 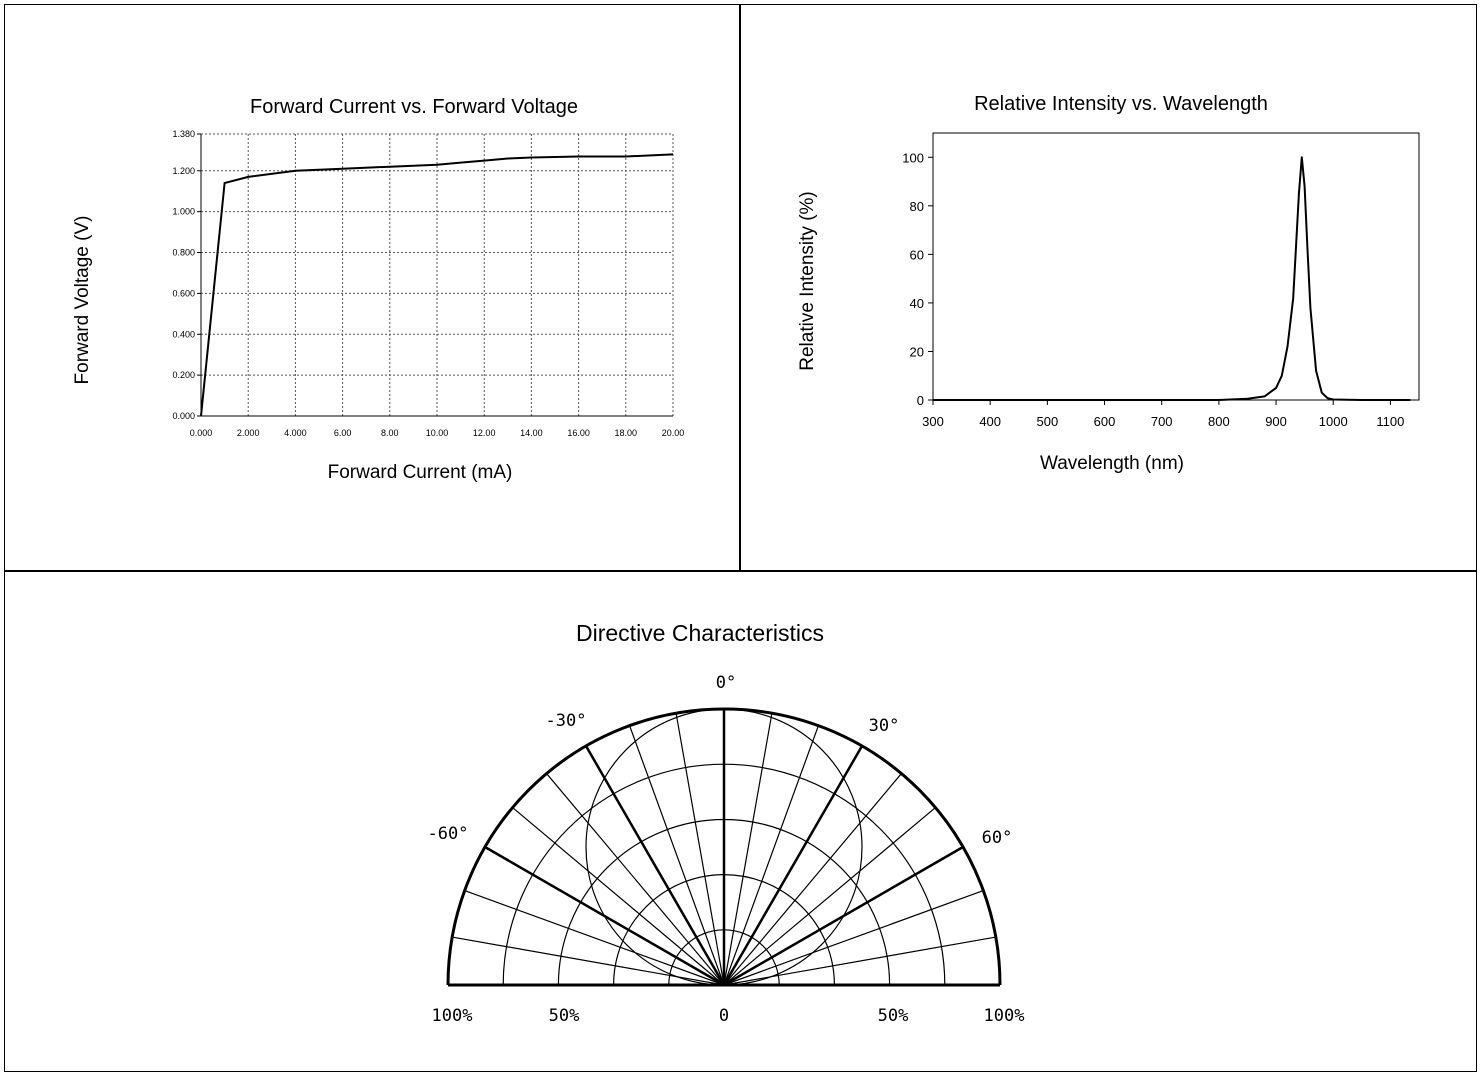 What do you see at coordinates (564, 1016) in the screenshot?
I see `radial-label-left-50: 50%` at bounding box center [564, 1016].